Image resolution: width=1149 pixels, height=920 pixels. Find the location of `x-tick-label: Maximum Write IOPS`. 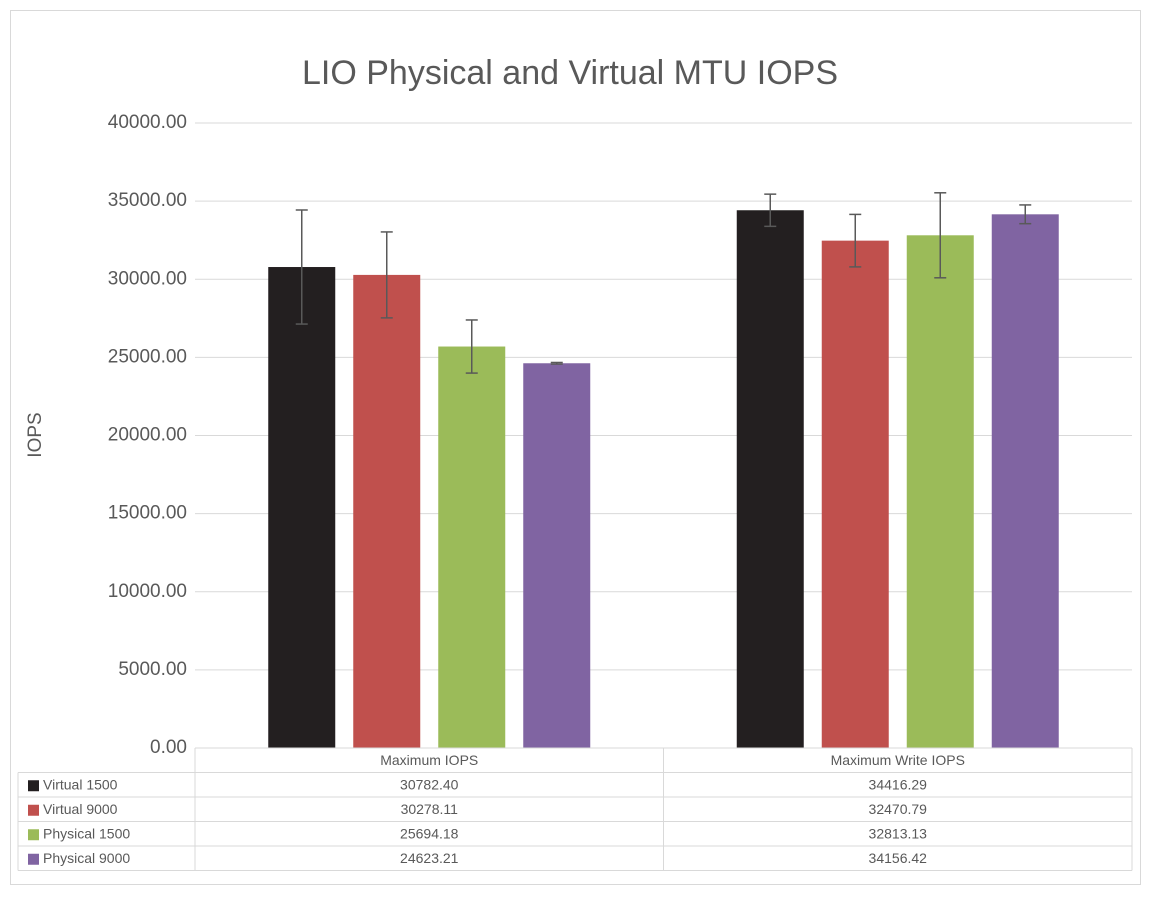

x-tick-label: Maximum Write IOPS is located at coordinates (898, 760).